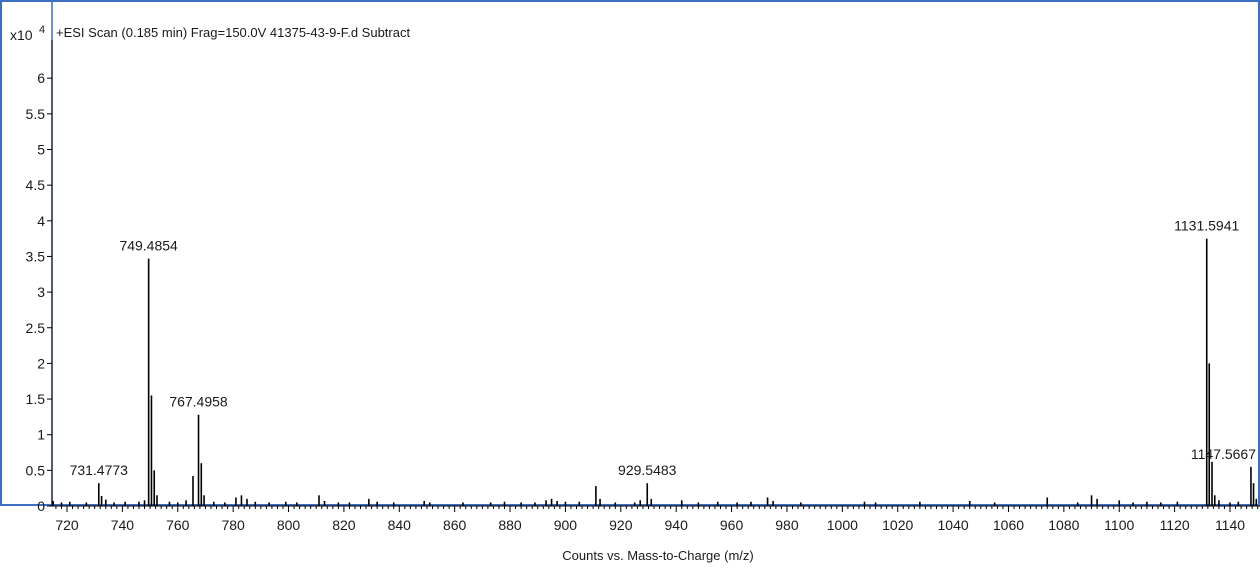 Image resolution: width=1260 pixels, height=568 pixels. What do you see at coordinates (455, 525) in the screenshot?
I see `x-tick-label: 860` at bounding box center [455, 525].